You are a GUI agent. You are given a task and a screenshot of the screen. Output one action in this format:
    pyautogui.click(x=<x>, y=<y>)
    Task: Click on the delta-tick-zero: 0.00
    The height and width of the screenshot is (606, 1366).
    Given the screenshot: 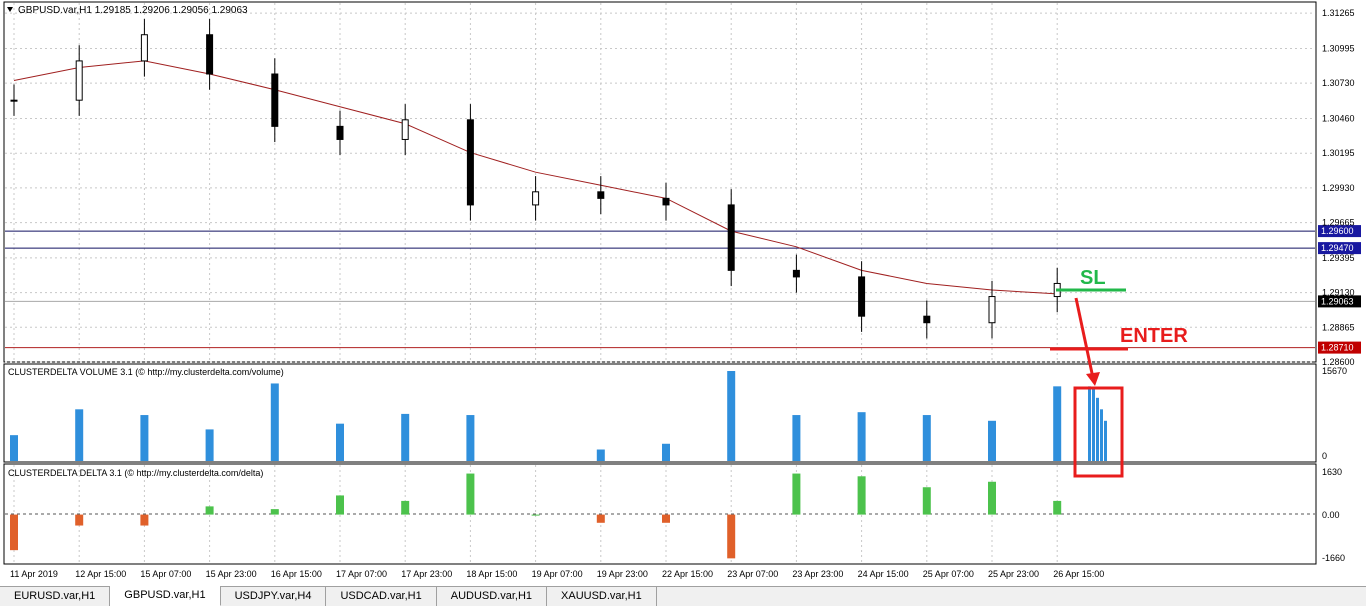 What is the action you would take?
    pyautogui.click(x=1331, y=515)
    